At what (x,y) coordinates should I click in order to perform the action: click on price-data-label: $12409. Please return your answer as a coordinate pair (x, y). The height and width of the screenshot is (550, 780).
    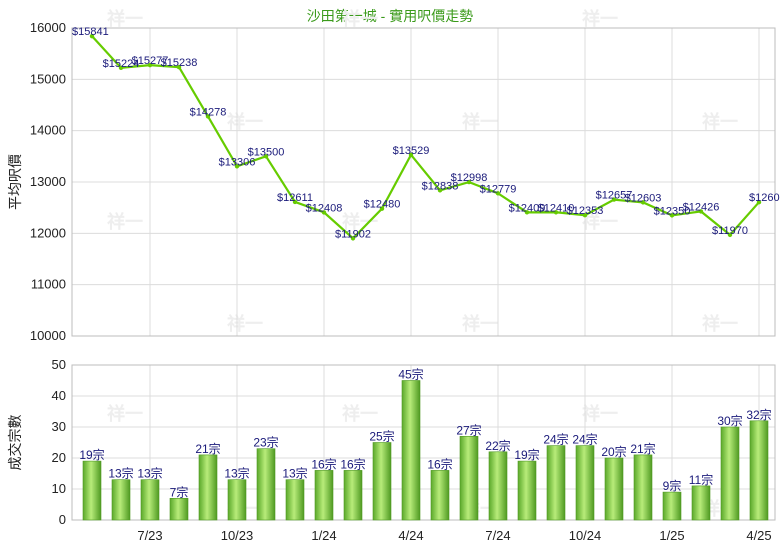
    Looking at the image, I should click on (527, 208).